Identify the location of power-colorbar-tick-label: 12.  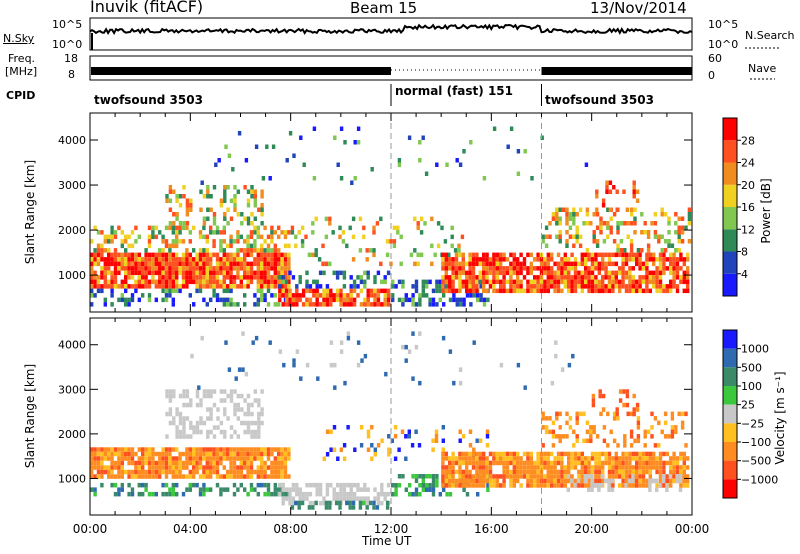
(748, 229).